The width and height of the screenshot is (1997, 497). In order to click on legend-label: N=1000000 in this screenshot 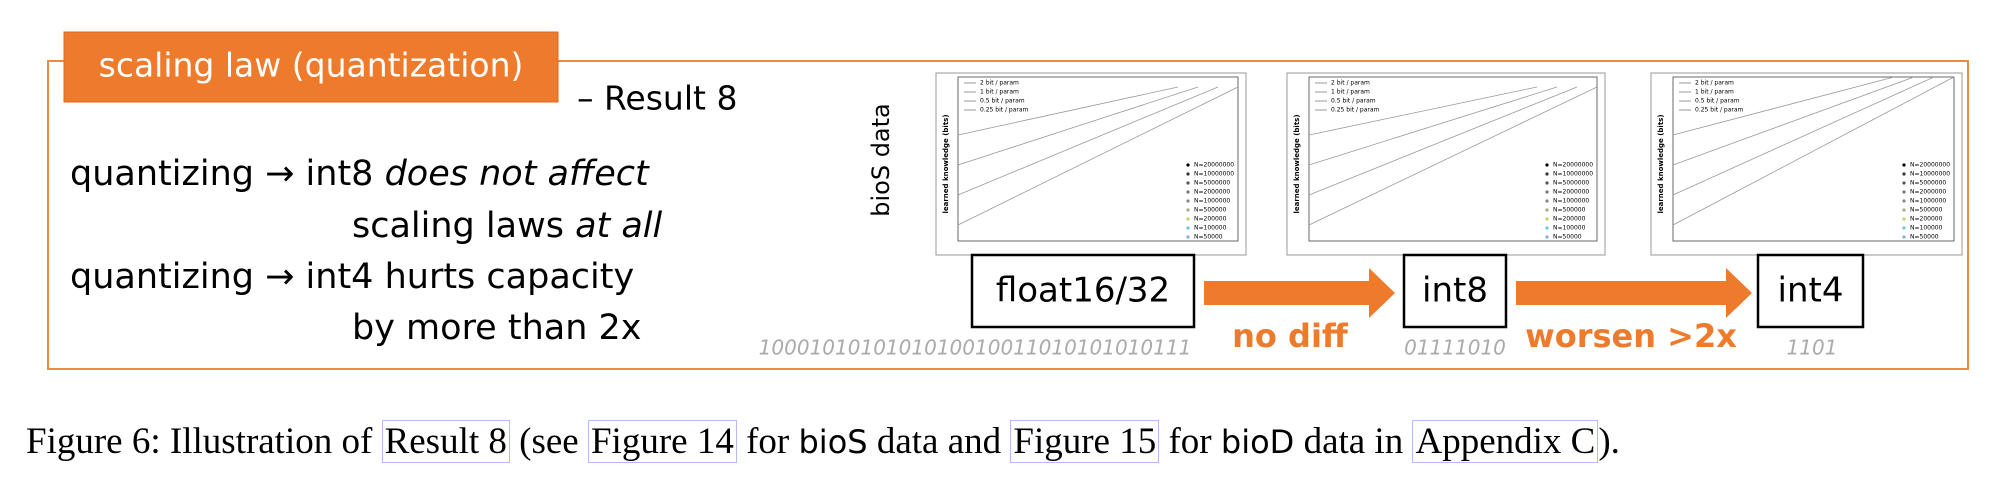, I will do `click(1571, 201)`.